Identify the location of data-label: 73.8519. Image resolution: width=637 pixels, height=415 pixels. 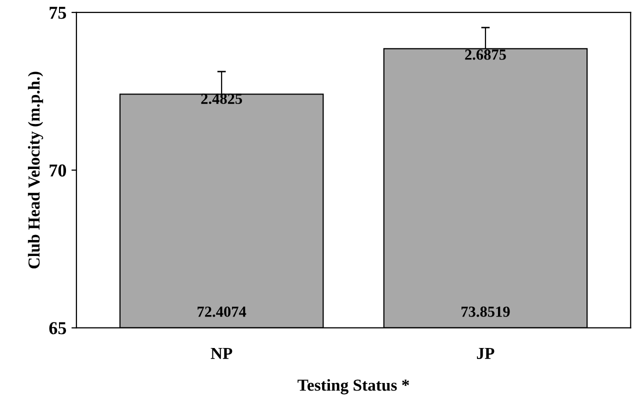
(486, 311).